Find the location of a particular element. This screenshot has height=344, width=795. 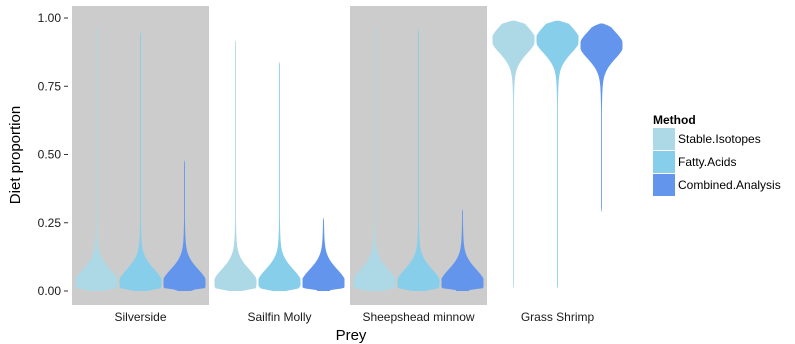

violin-combined-analysis-sheepshead-minnow is located at coordinates (462, 250).